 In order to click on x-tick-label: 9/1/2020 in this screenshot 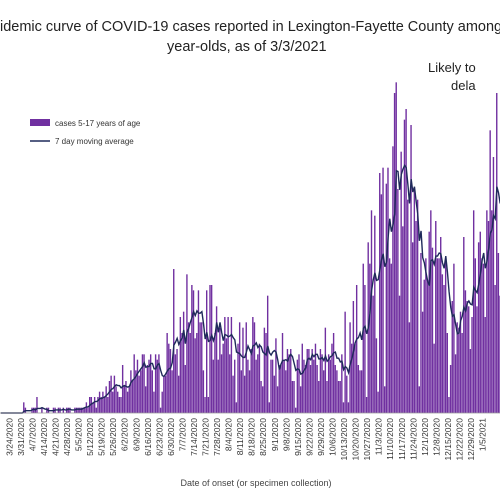, I will do `click(275, 434)`.